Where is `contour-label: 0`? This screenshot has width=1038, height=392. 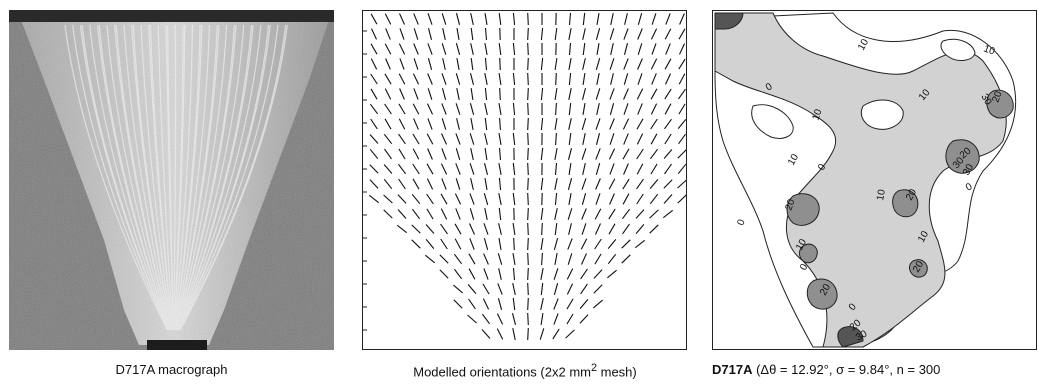 contour-label: 0 is located at coordinates (853, 307).